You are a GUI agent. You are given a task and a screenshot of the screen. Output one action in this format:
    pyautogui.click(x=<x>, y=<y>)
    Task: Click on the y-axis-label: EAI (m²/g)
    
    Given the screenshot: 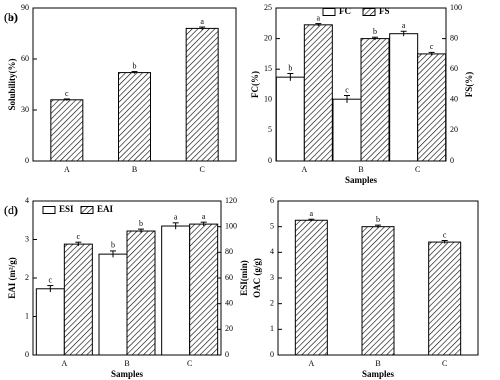 What is the action you would take?
    pyautogui.click(x=12, y=277)
    